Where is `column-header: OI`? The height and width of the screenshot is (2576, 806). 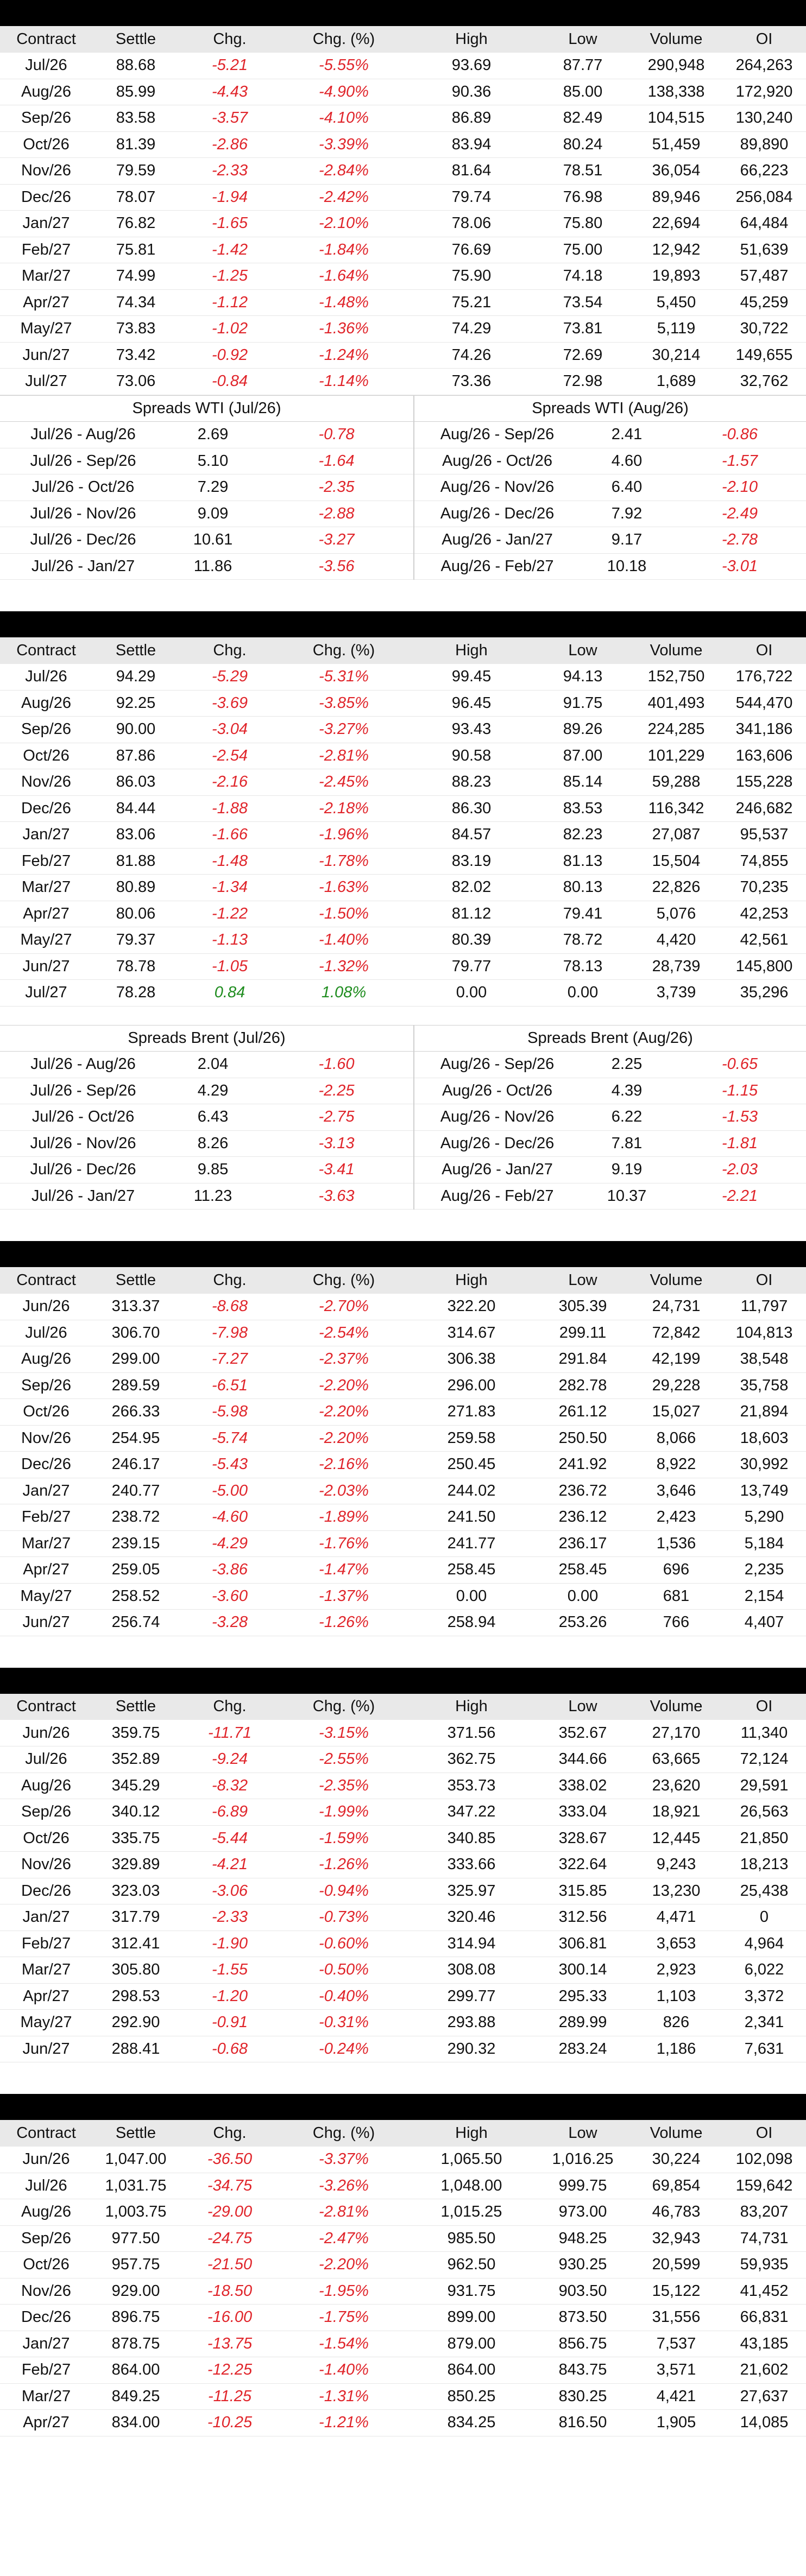
column-header: OI is located at coordinates (764, 39).